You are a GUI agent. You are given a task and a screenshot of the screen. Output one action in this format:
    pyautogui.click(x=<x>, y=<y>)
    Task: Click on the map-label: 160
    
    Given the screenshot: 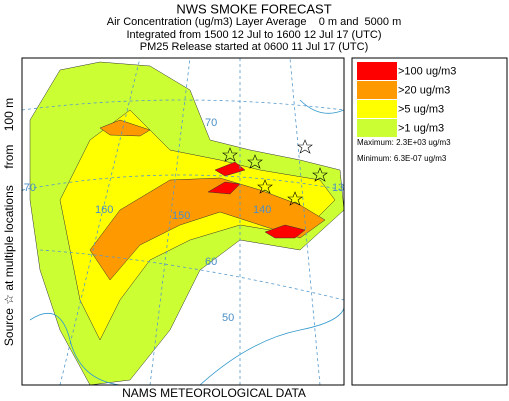 What is the action you would take?
    pyautogui.click(x=104, y=210)
    